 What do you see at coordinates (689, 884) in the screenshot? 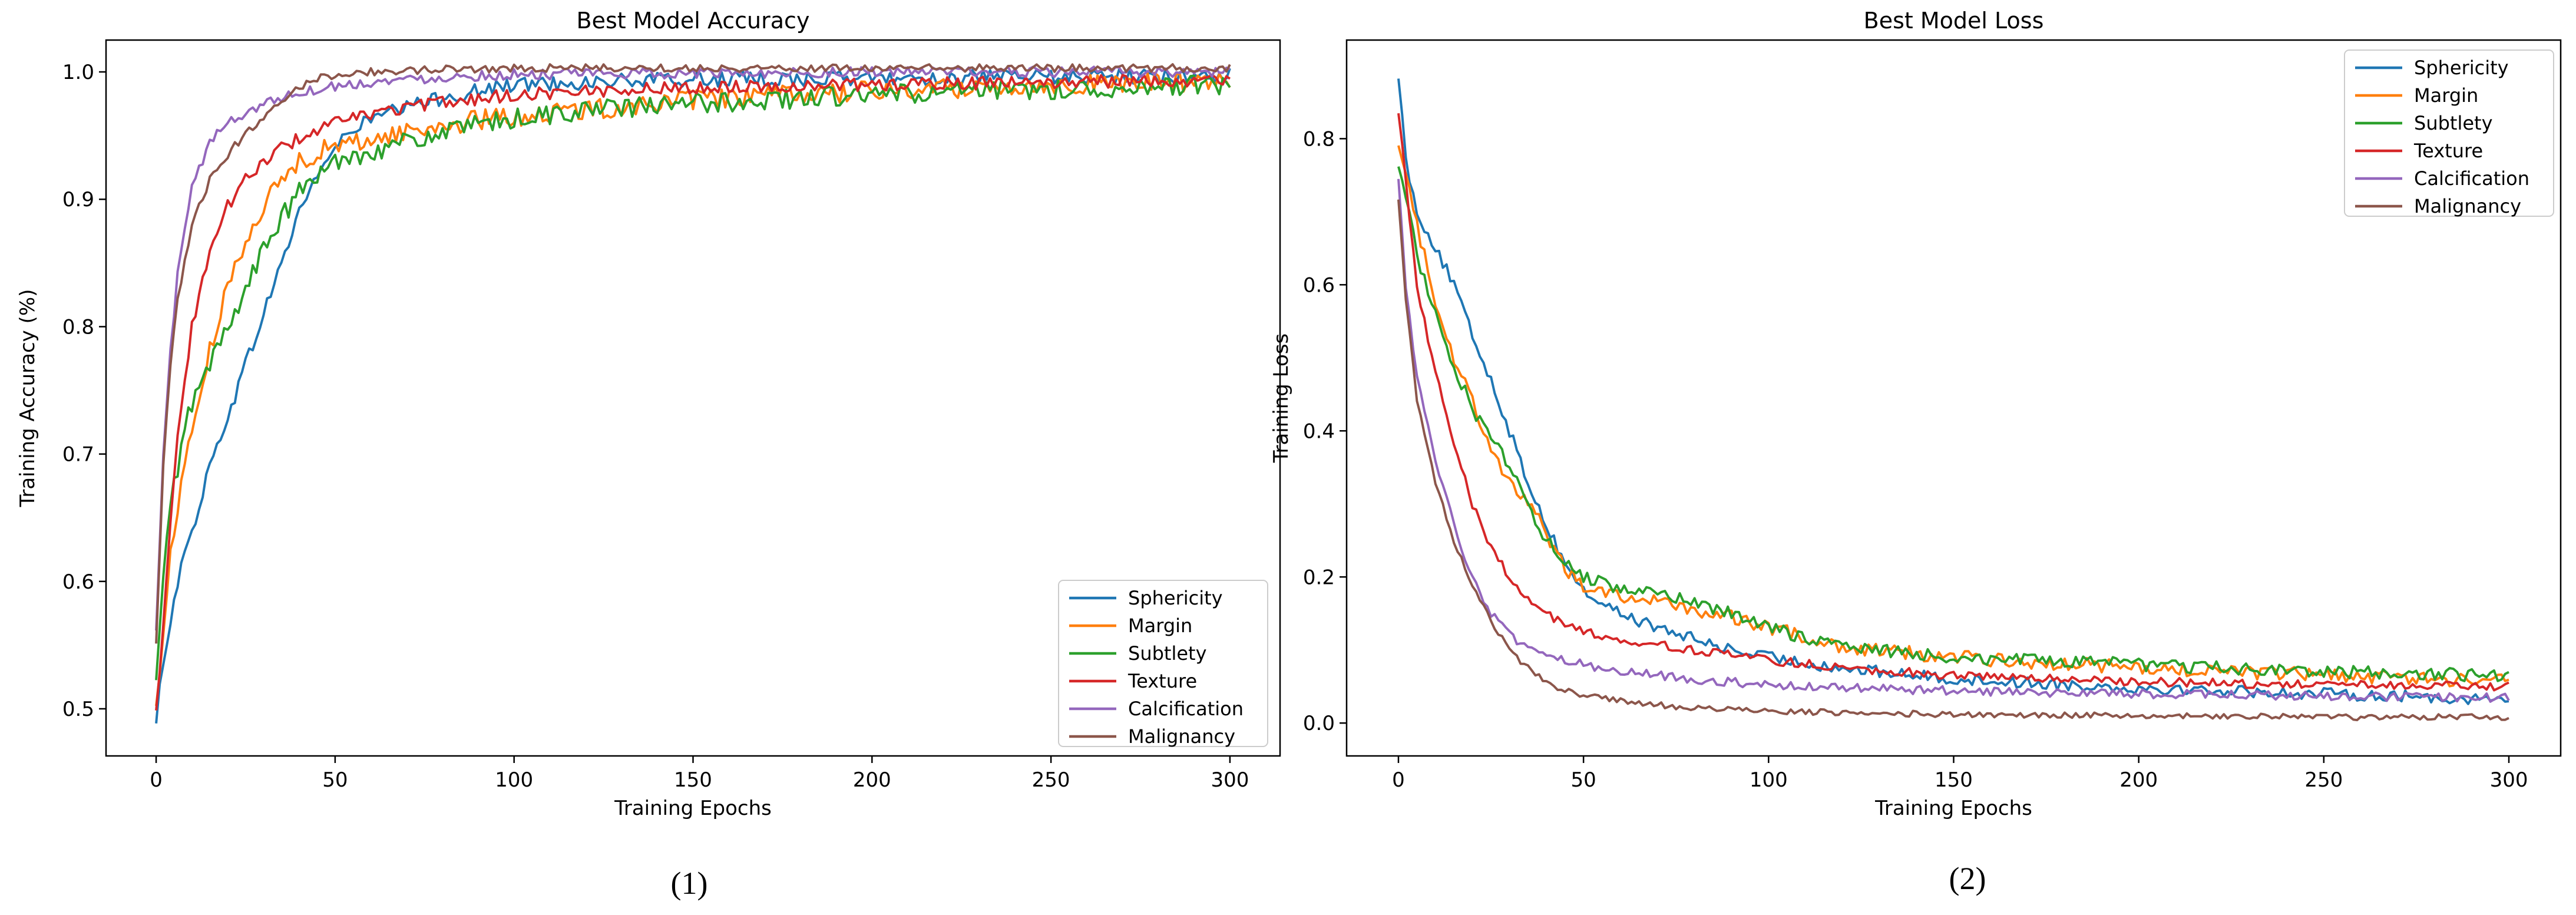
I see `caption-panel-1: (1)` at bounding box center [689, 884].